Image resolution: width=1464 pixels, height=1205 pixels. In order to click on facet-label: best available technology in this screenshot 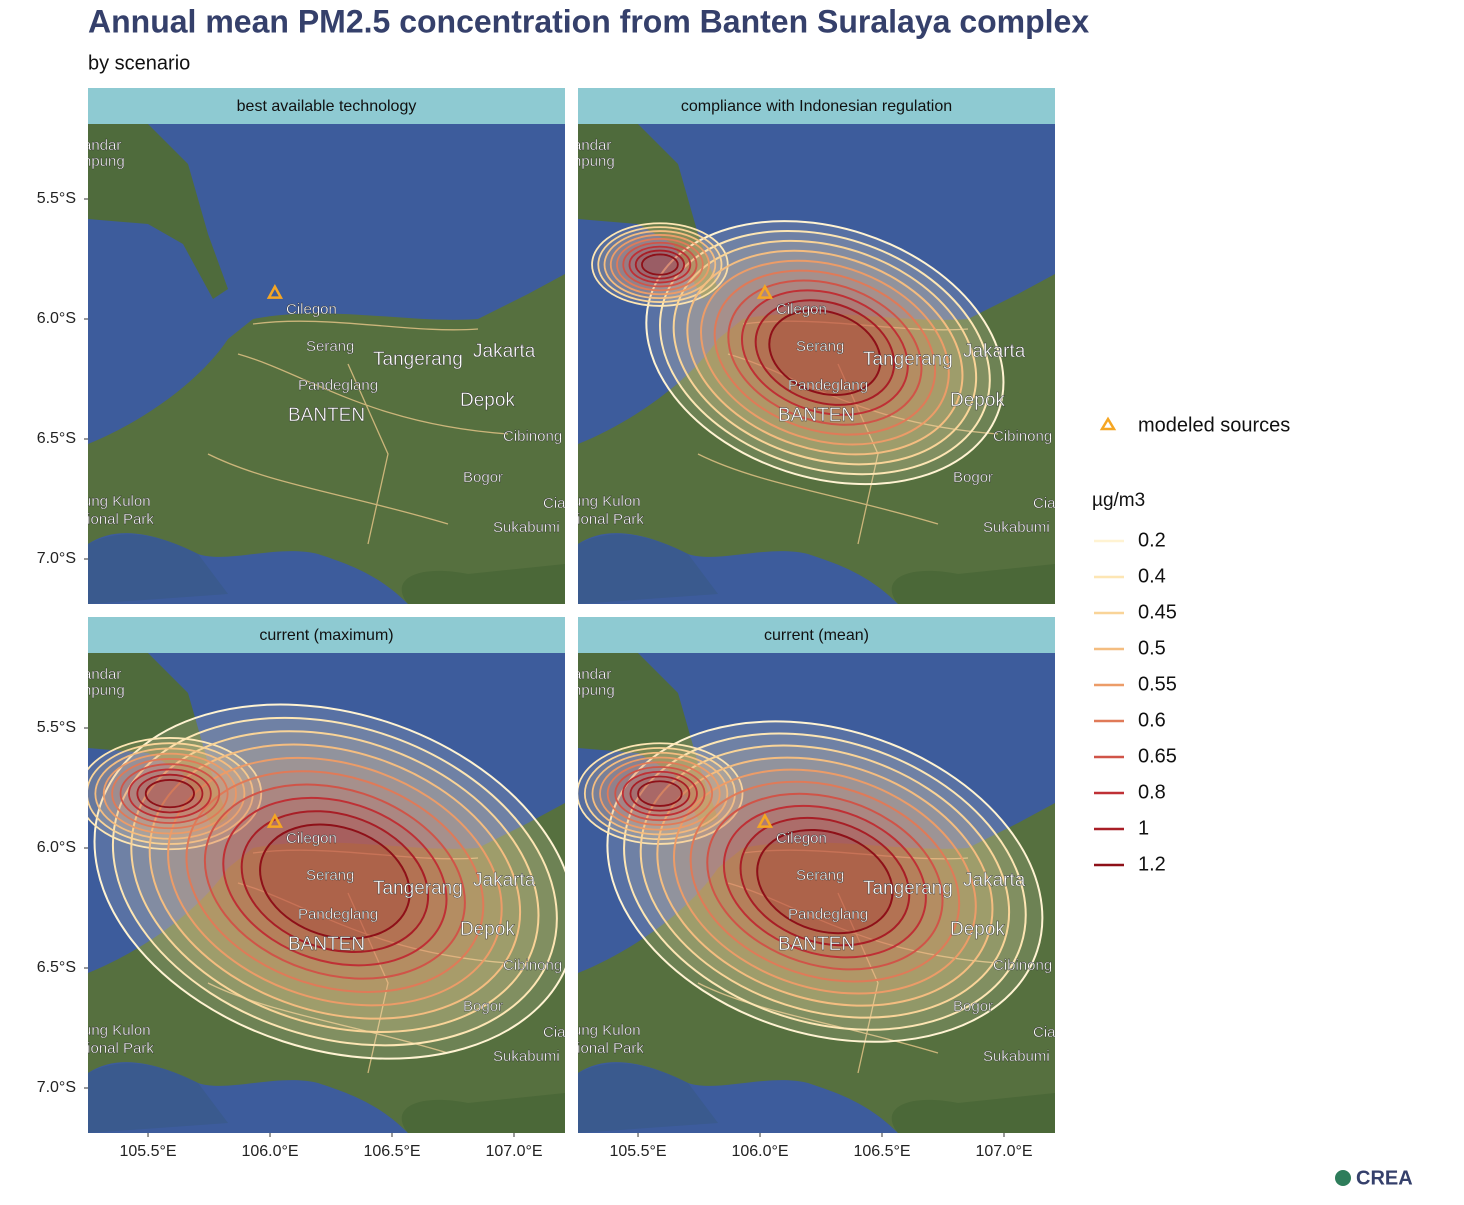, I will do `click(327, 106)`.